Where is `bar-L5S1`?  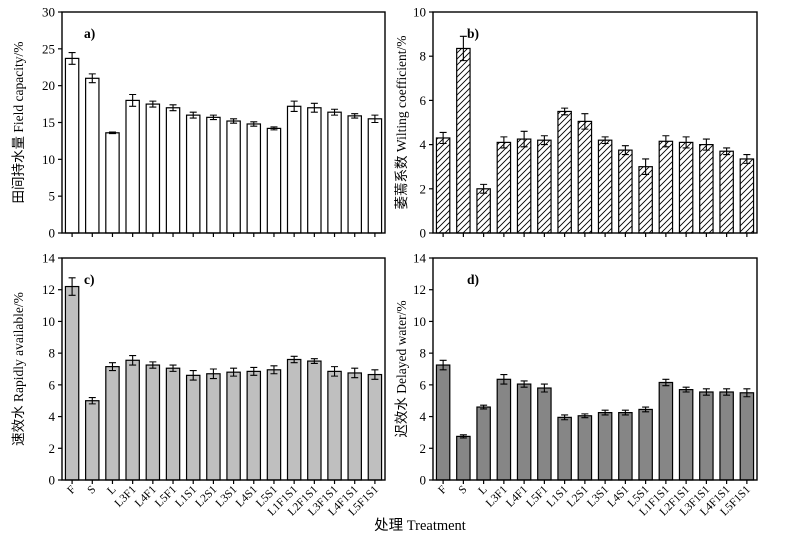 bar-L5S1 is located at coordinates (645, 200).